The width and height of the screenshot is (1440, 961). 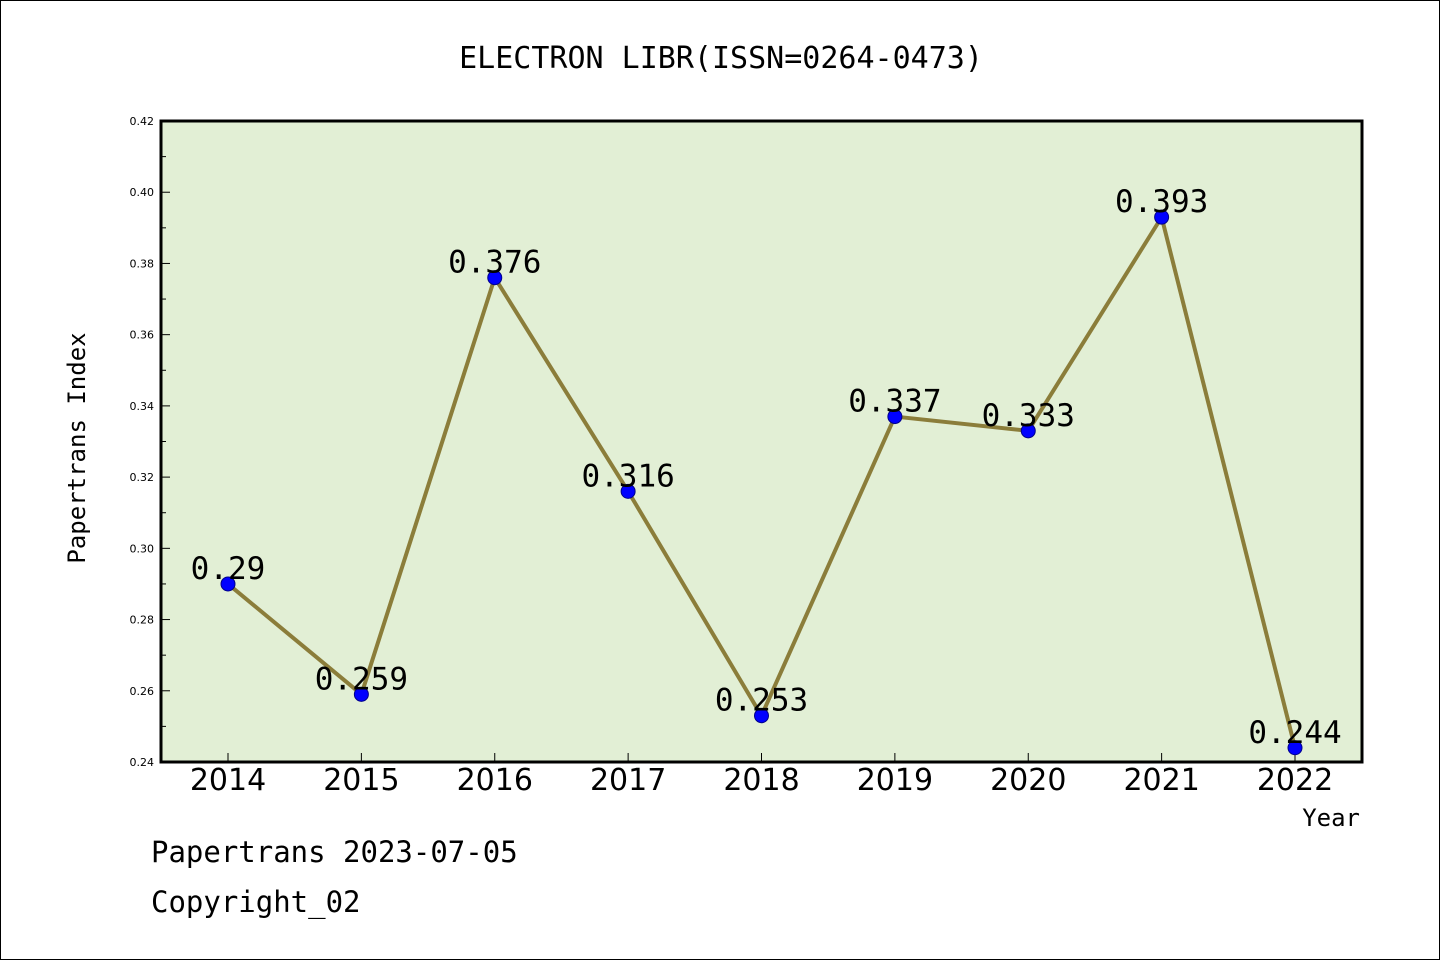 I want to click on x-tick-label: 2017, so click(x=628, y=780).